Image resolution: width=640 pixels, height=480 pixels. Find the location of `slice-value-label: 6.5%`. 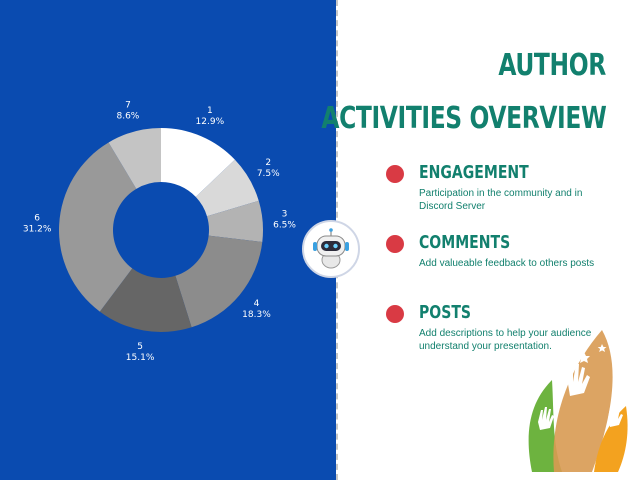

slice-value-label: 6.5% is located at coordinates (284, 225).